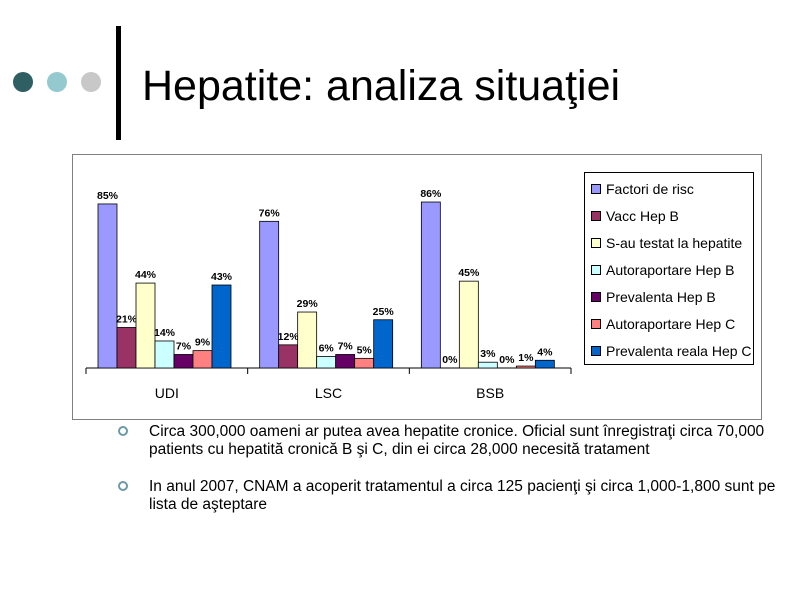 This screenshot has width=800, height=600. I want to click on legend-item: Prevalenta reala Hep C, so click(671, 351).